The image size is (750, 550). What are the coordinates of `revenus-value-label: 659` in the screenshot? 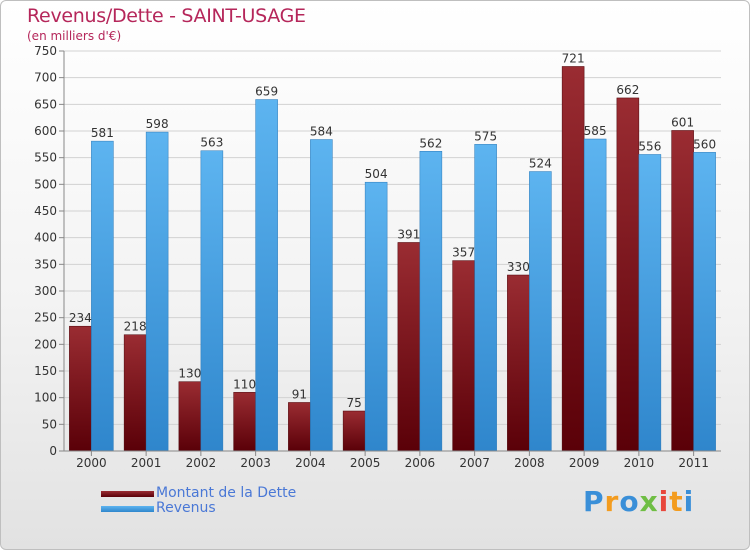 It's located at (266, 92).